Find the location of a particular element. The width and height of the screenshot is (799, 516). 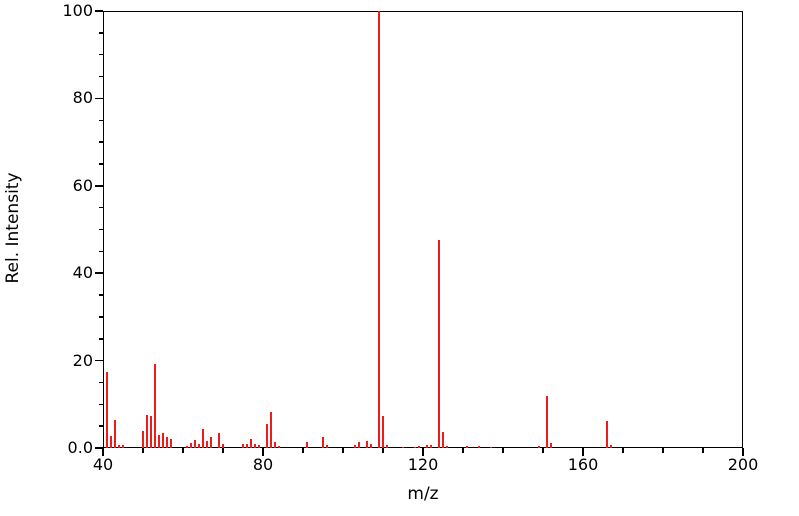

y-tick-label-100: 100 is located at coordinates (77, 10).